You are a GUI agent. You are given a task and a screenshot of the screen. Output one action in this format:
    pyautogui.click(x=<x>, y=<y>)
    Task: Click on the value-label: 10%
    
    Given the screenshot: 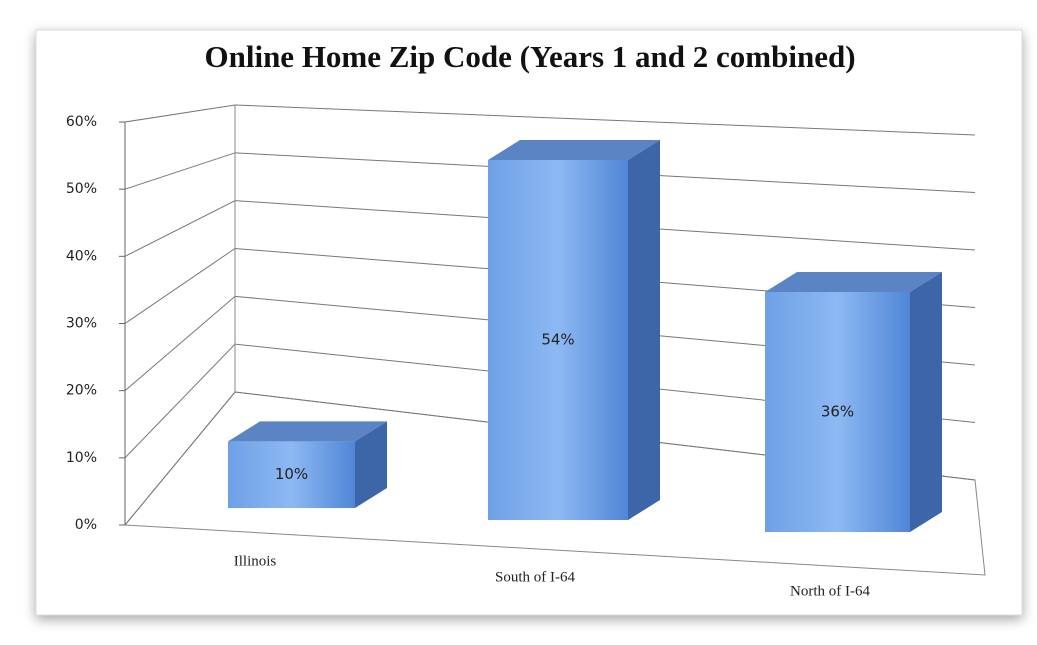 What is the action you would take?
    pyautogui.click(x=291, y=474)
    